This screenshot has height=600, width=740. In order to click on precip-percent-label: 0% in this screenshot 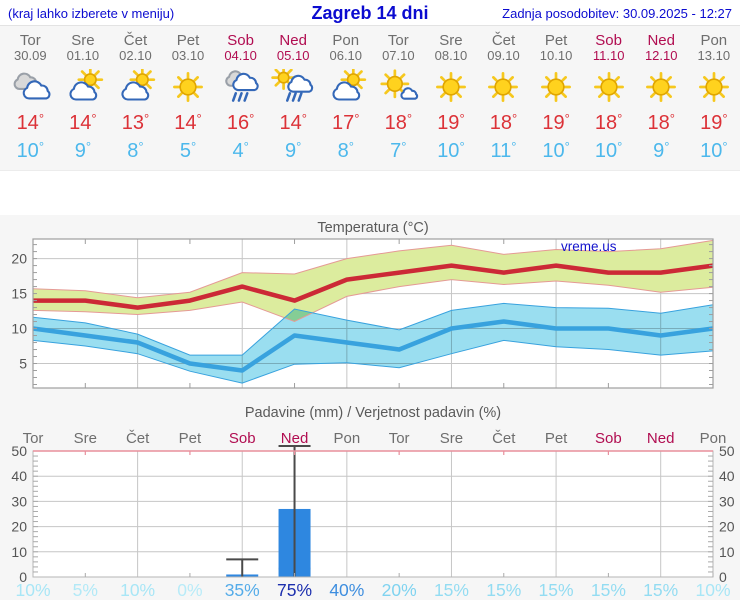, I will do `click(189, 590)`.